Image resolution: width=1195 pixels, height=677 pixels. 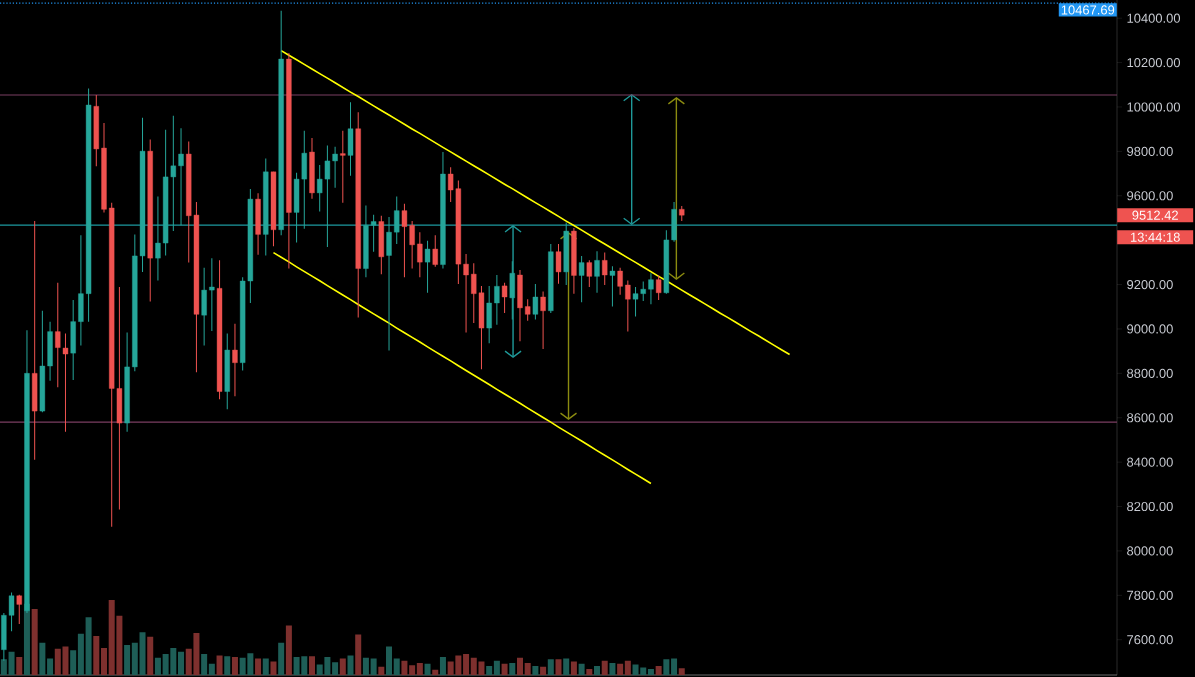 What do you see at coordinates (1150, 595) in the screenshot?
I see `y-tick-label: 7800.00` at bounding box center [1150, 595].